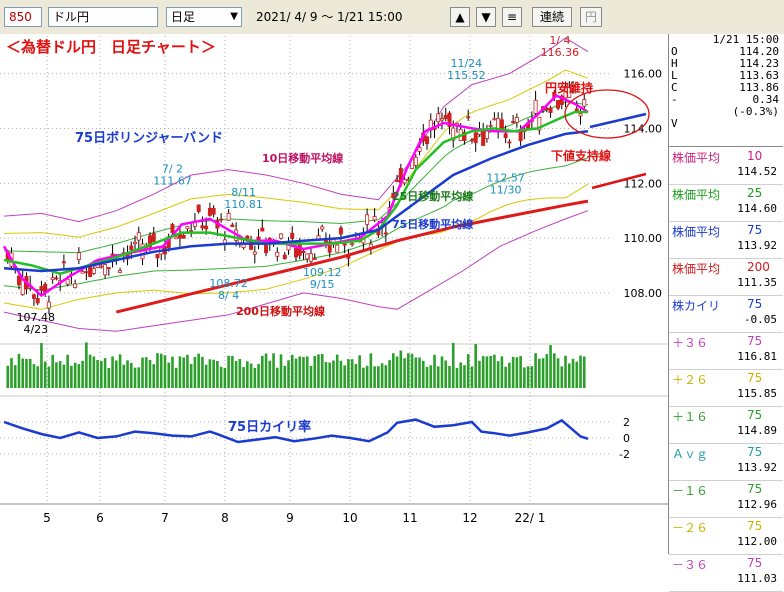  Describe the element at coordinates (690, 380) in the screenshot. I see `indicator-name: ＋２６` at that location.